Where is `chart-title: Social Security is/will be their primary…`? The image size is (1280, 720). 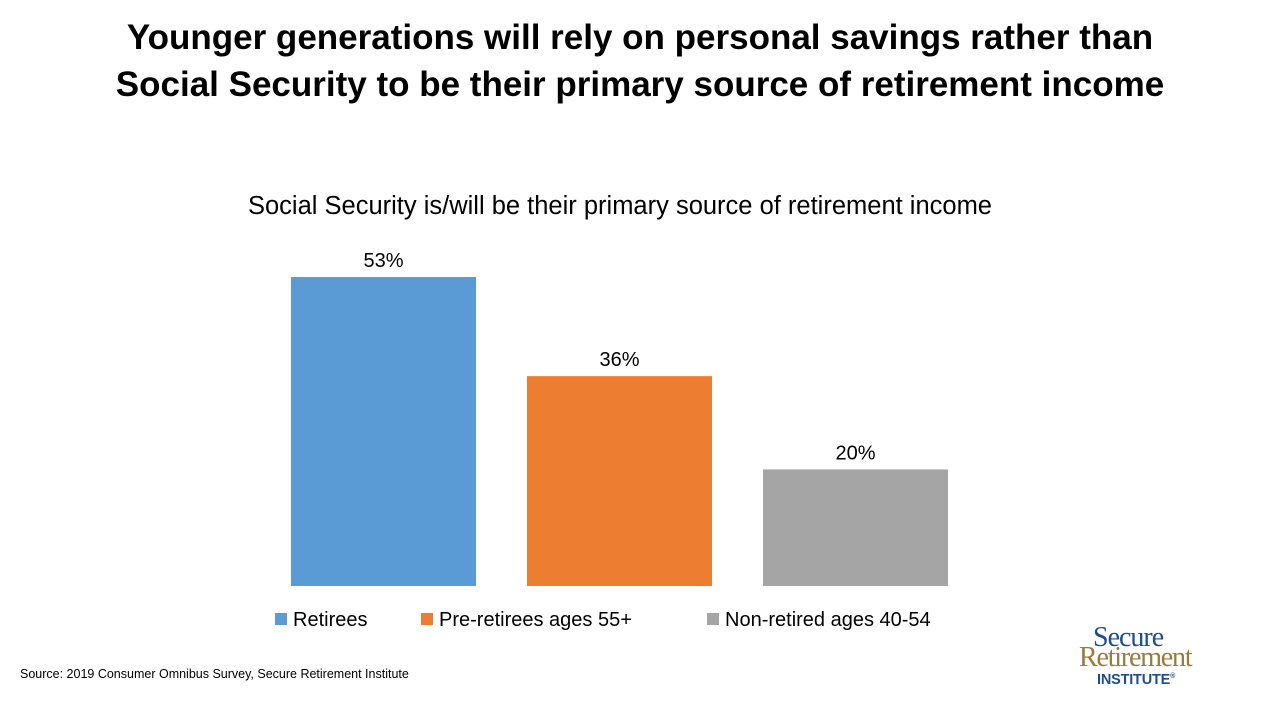
chart-title: Social Security is/will be their primary… is located at coordinates (620, 206).